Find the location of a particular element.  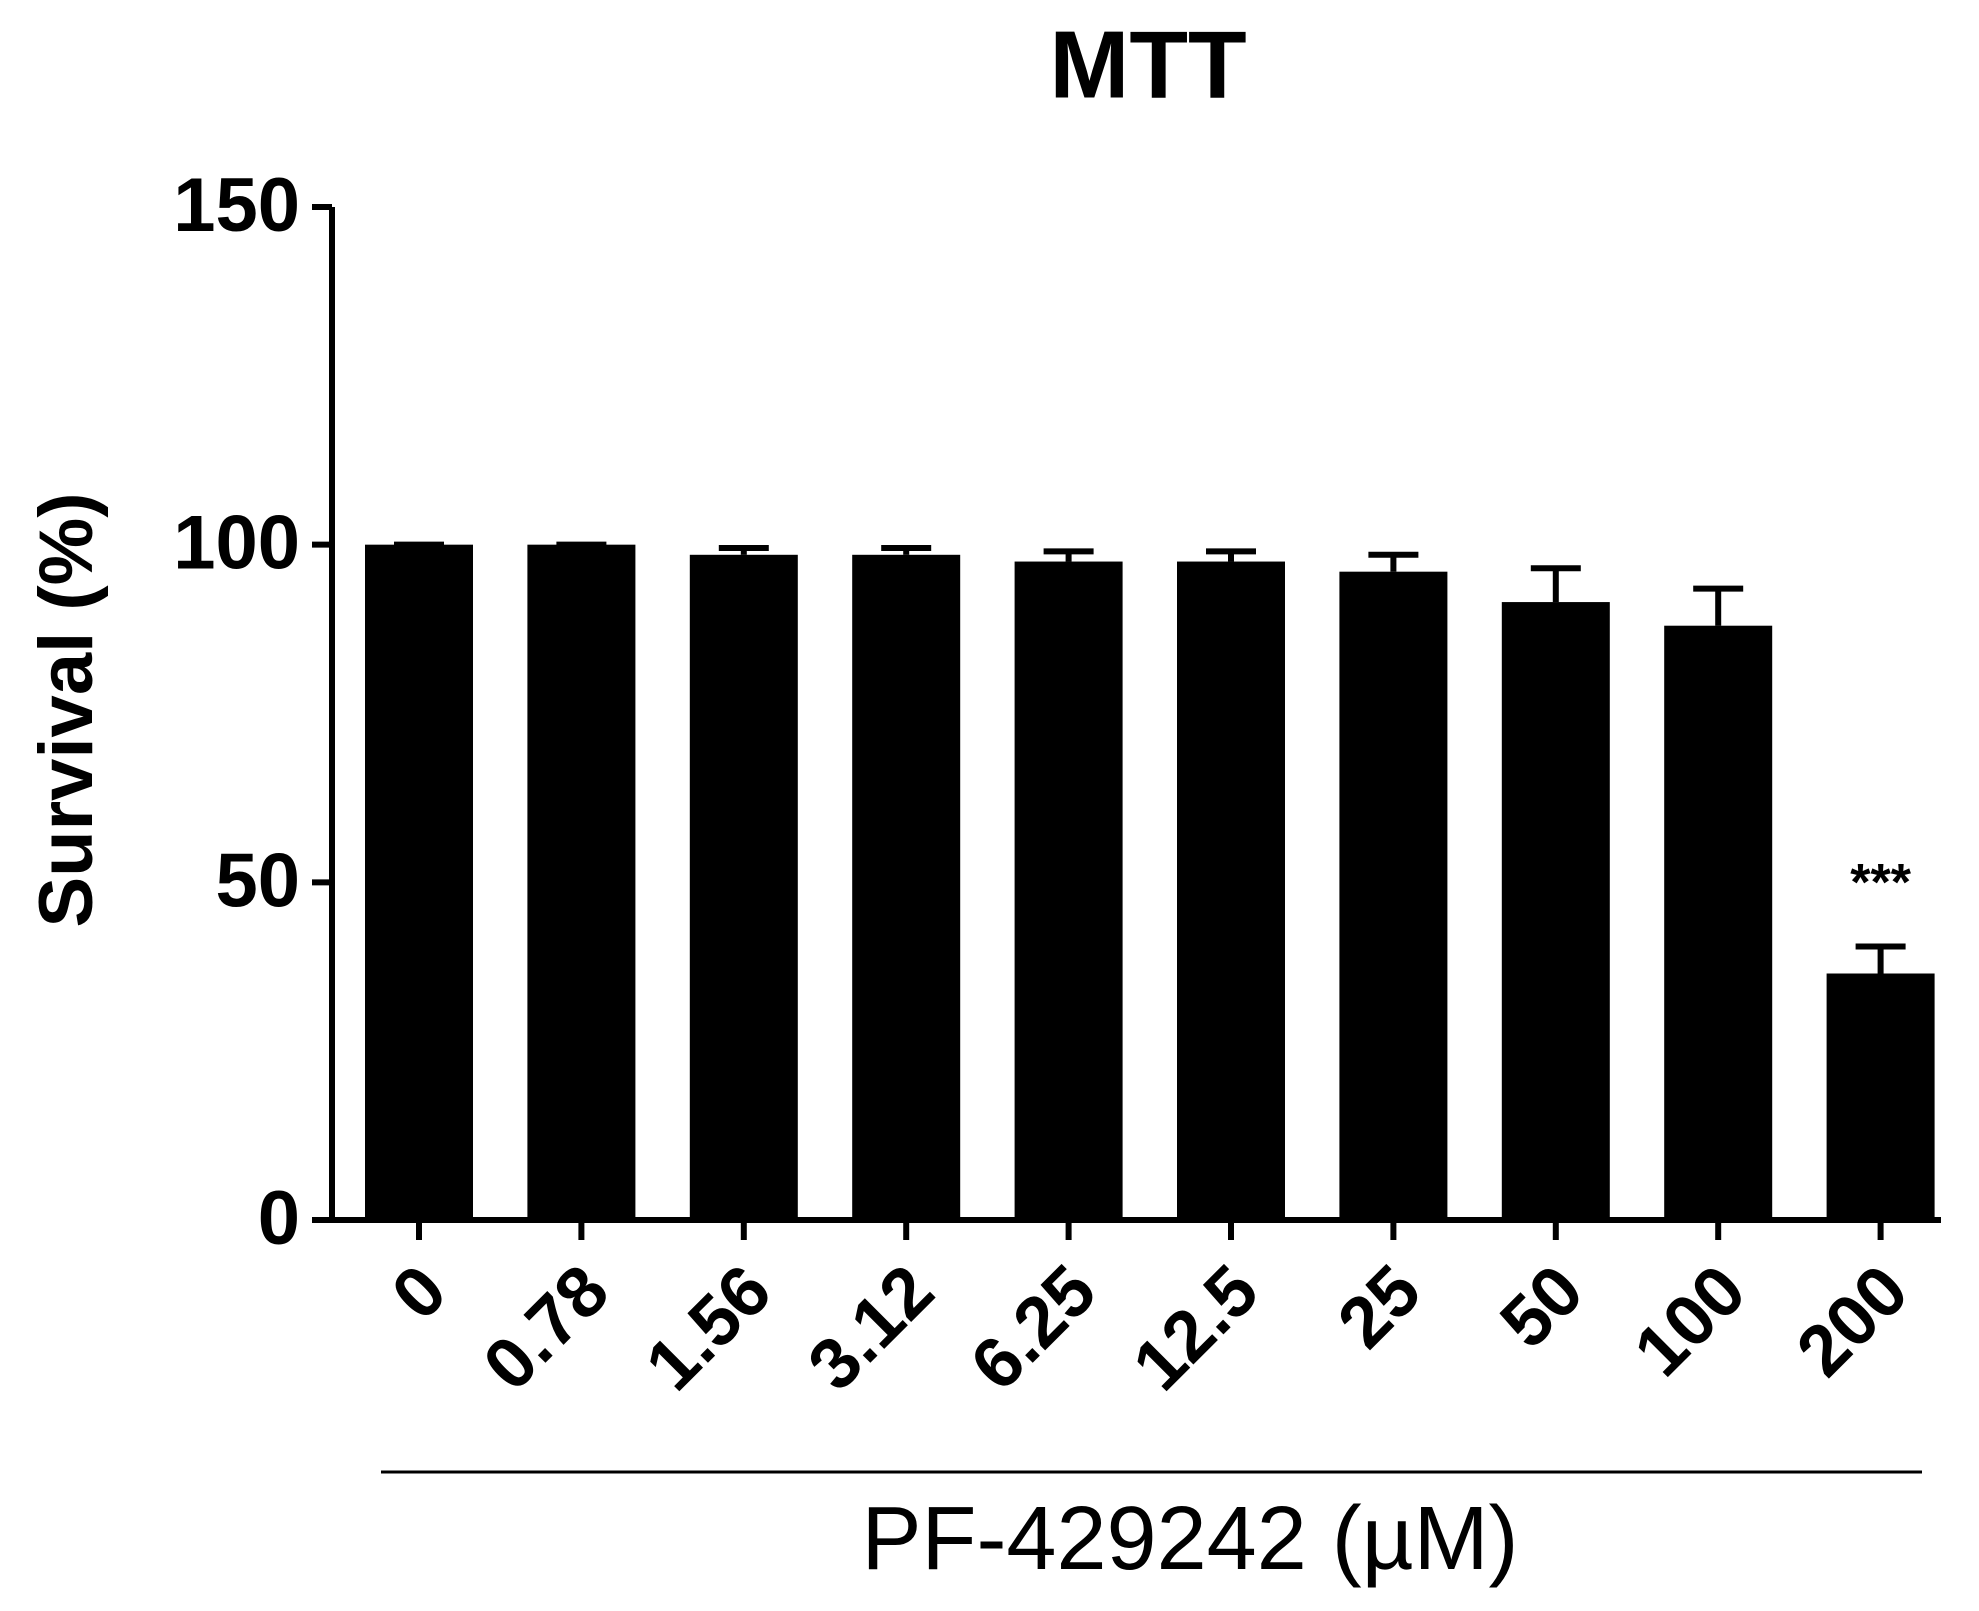

x-tick-label: 3.12 is located at coordinates (871, 1328).